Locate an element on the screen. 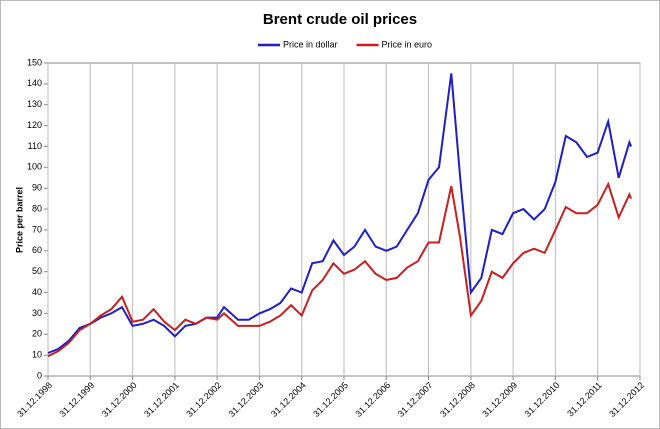  legend-label: Price in euro is located at coordinates (407, 44).